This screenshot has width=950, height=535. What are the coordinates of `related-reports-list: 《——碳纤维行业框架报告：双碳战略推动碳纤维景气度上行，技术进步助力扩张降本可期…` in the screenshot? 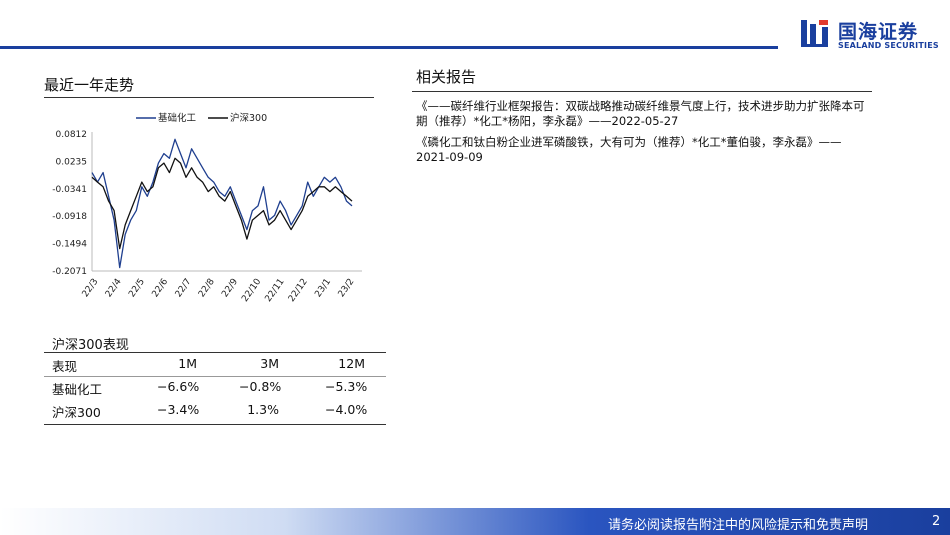 It's located at (644, 135).